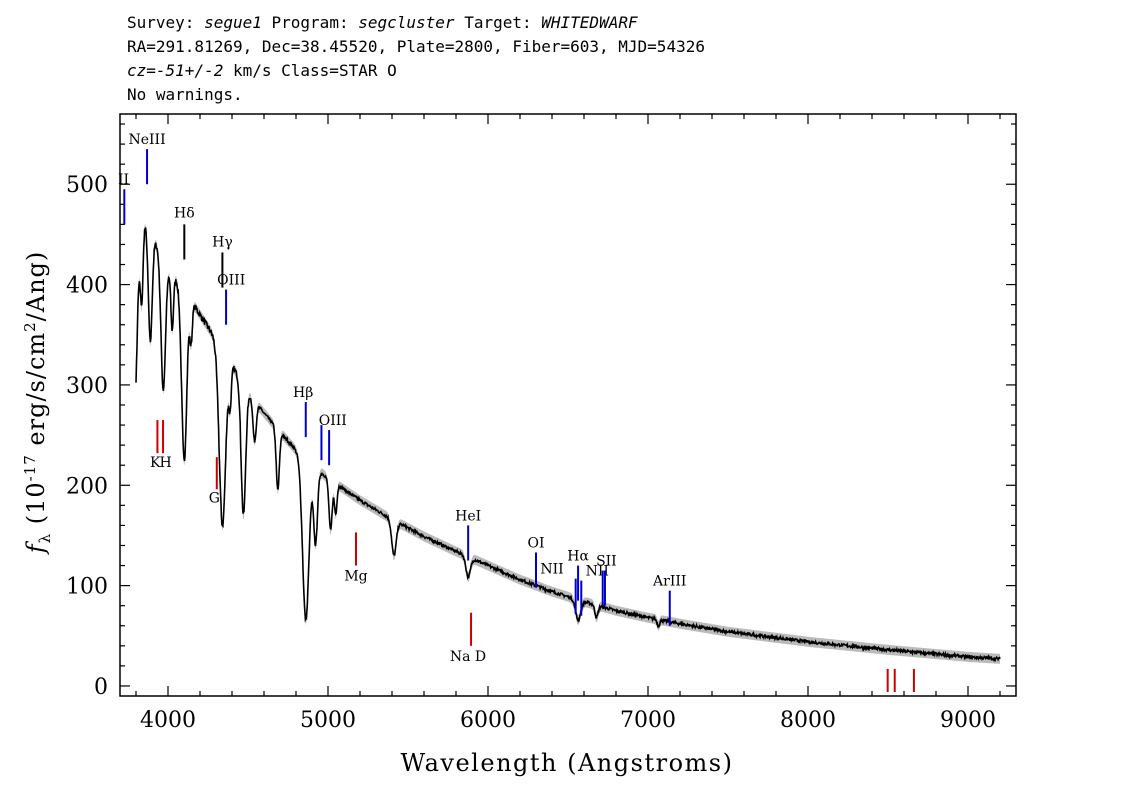  Describe the element at coordinates (567, 763) in the screenshot. I see `x-axis-label: Wavelength (Angstroms)` at that location.